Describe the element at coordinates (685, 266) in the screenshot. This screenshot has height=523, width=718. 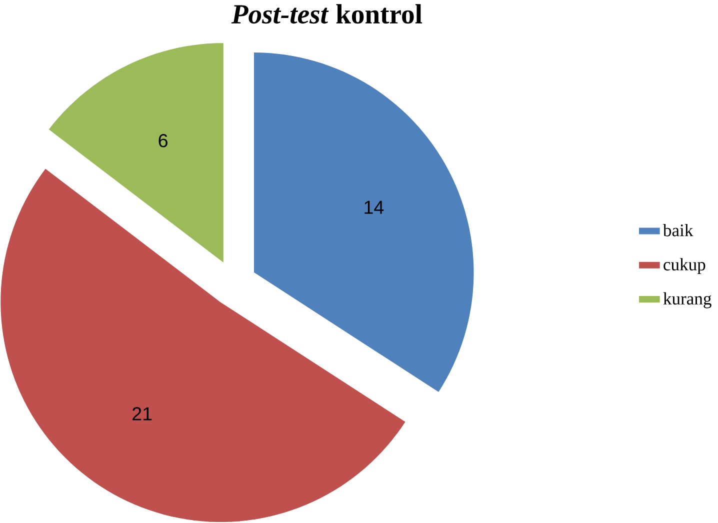
I see `legend-label: cukup` at that location.